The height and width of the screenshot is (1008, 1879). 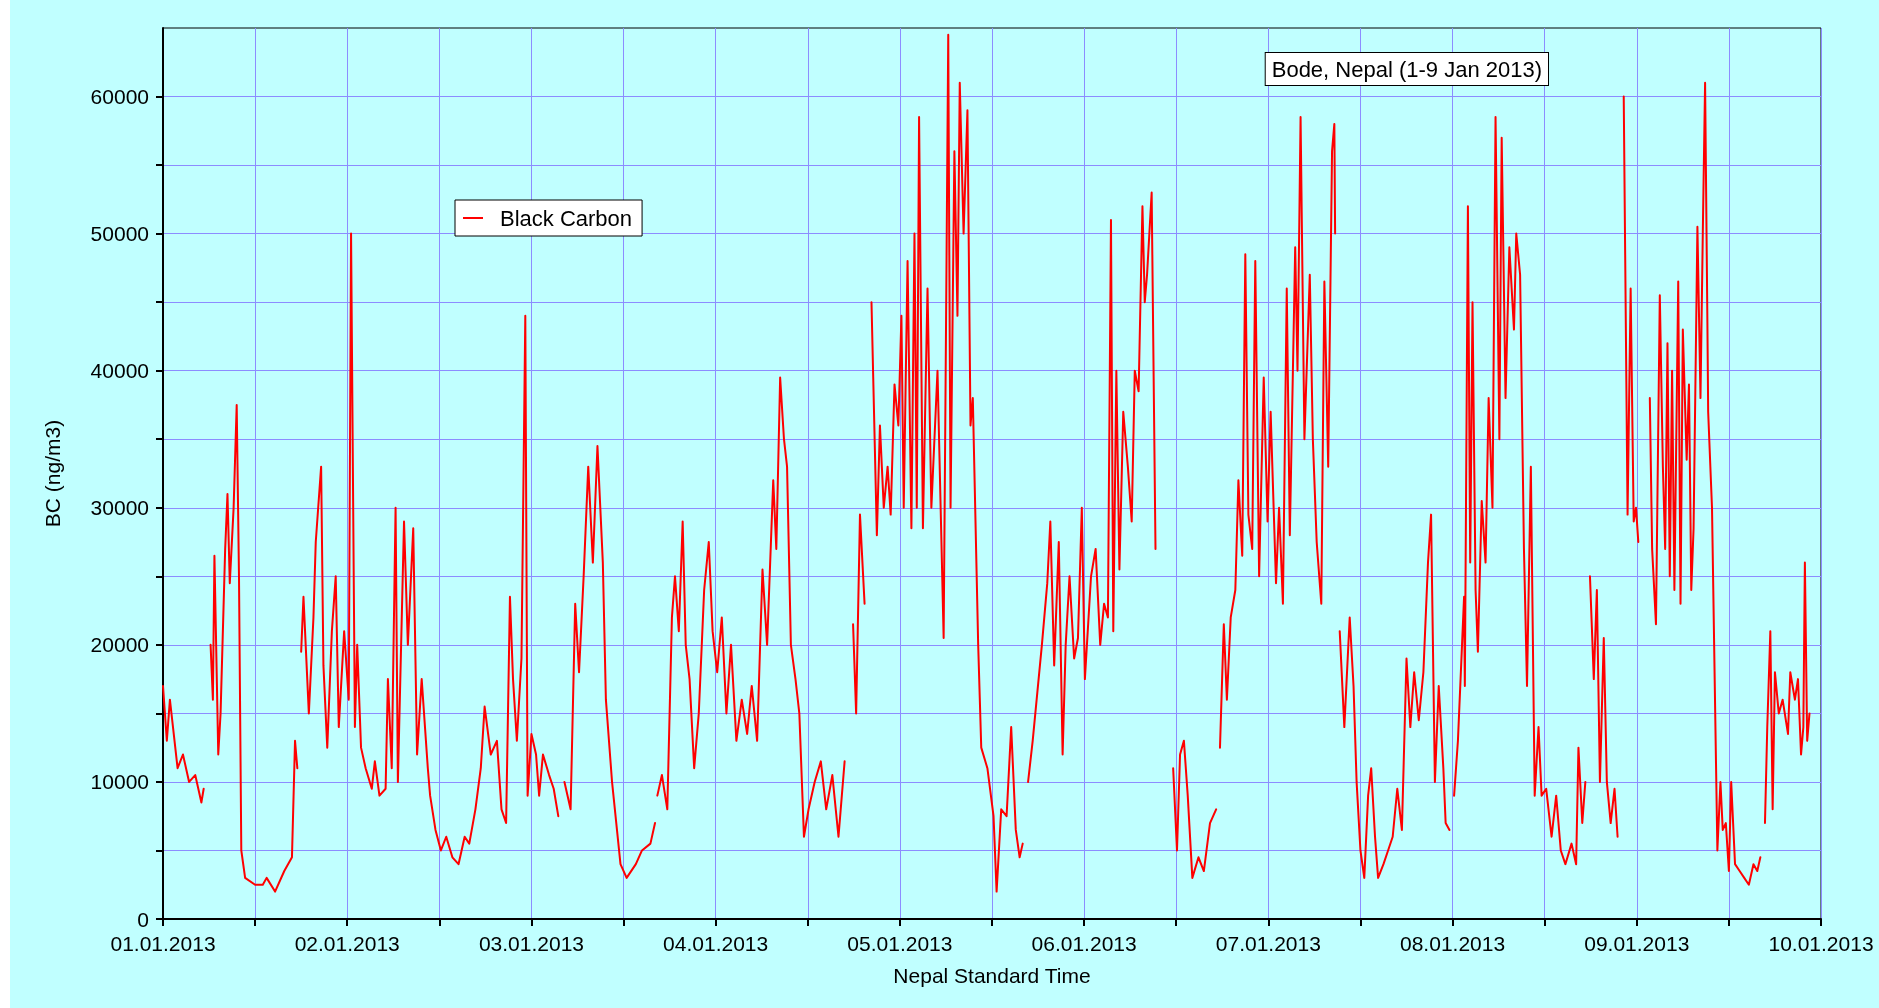 What do you see at coordinates (119, 371) in the screenshot?
I see `y-tick-label: 40000` at bounding box center [119, 371].